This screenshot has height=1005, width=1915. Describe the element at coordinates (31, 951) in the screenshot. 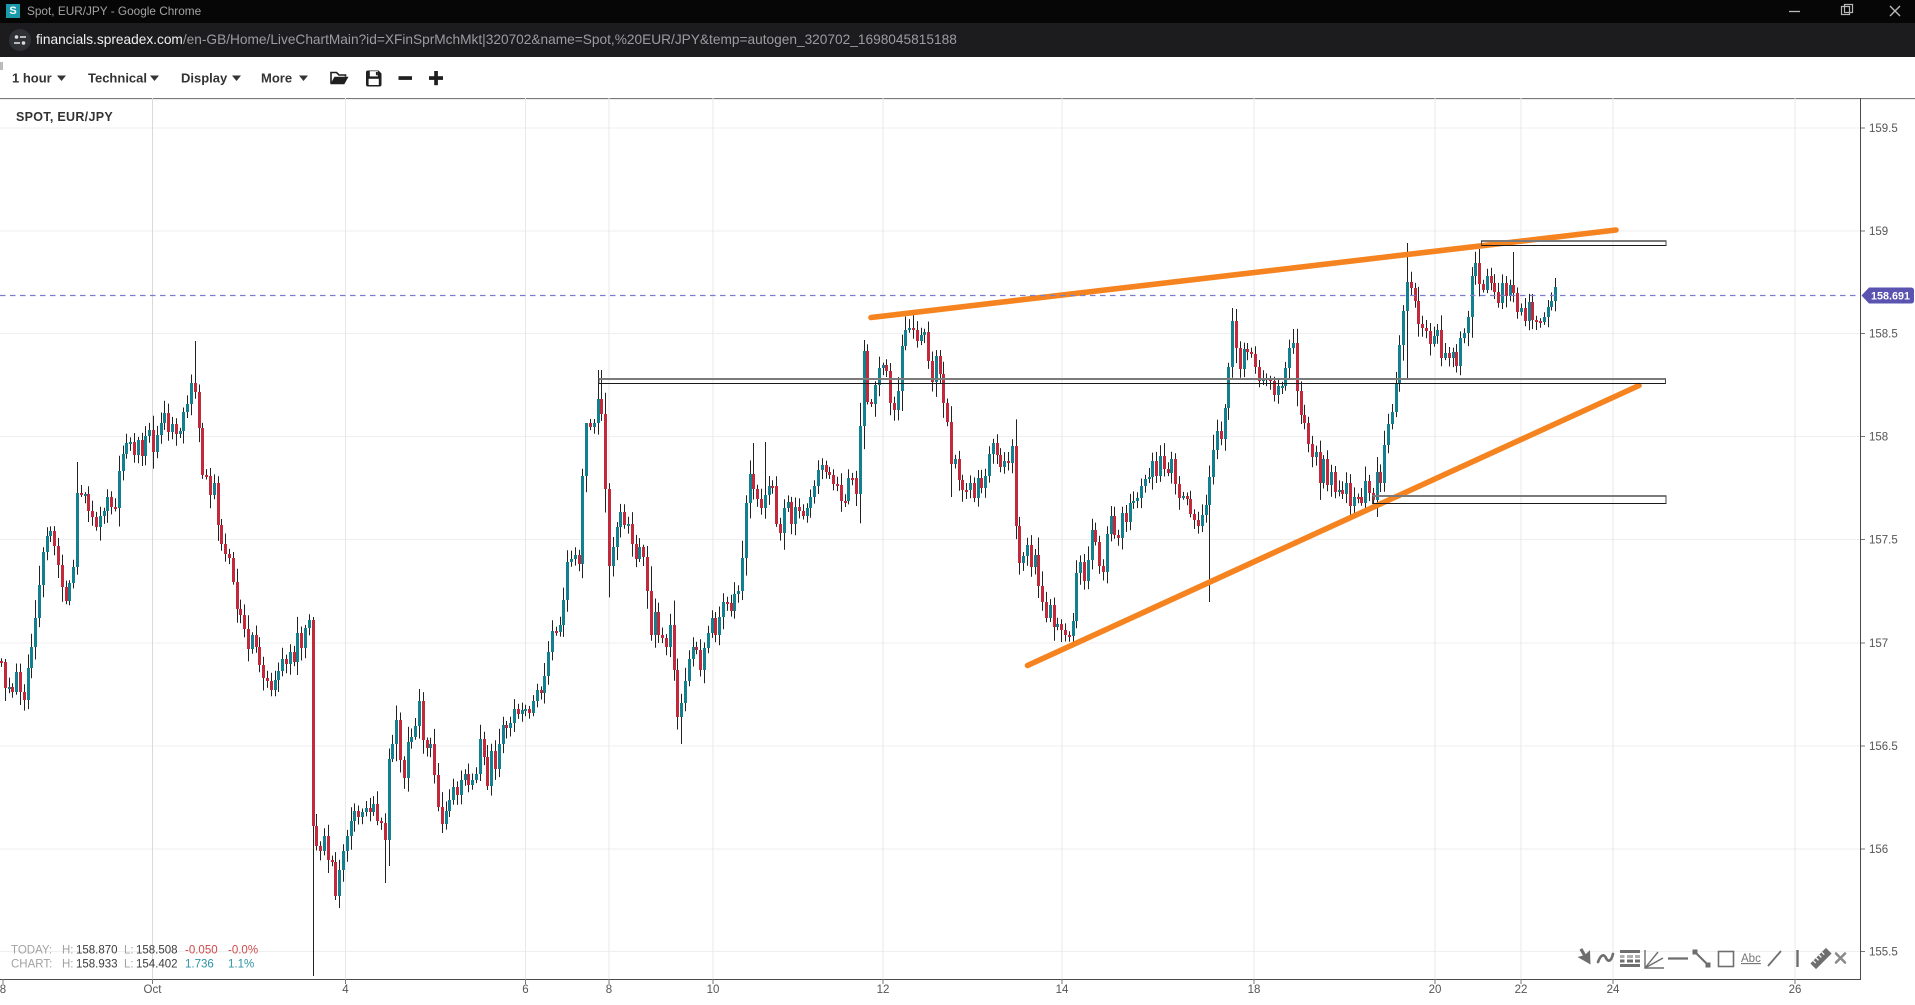

I see `svg-text: TODAY:` at that location.